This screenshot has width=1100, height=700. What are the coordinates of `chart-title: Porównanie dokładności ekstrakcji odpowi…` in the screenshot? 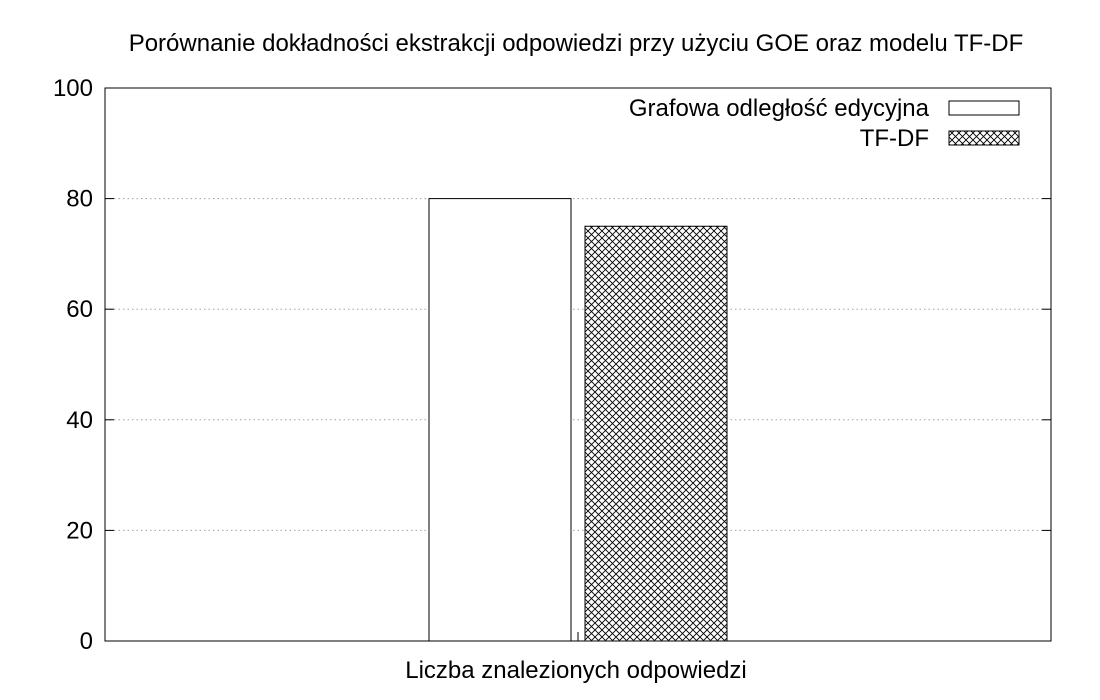 It's located at (576, 43).